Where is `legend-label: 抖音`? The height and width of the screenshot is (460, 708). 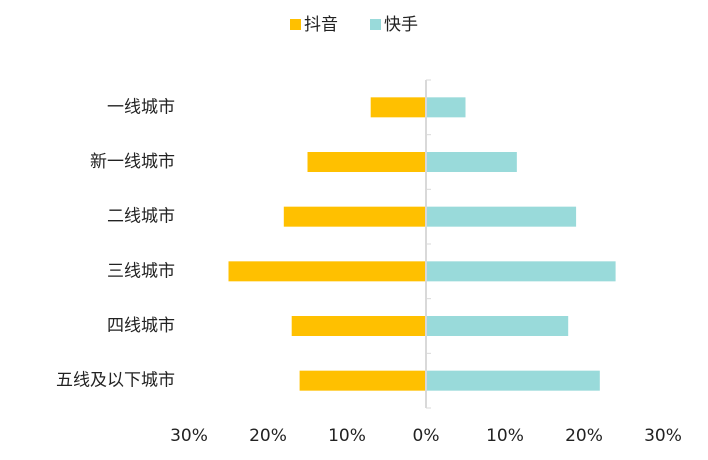
legend-label: 抖音 is located at coordinates (321, 25).